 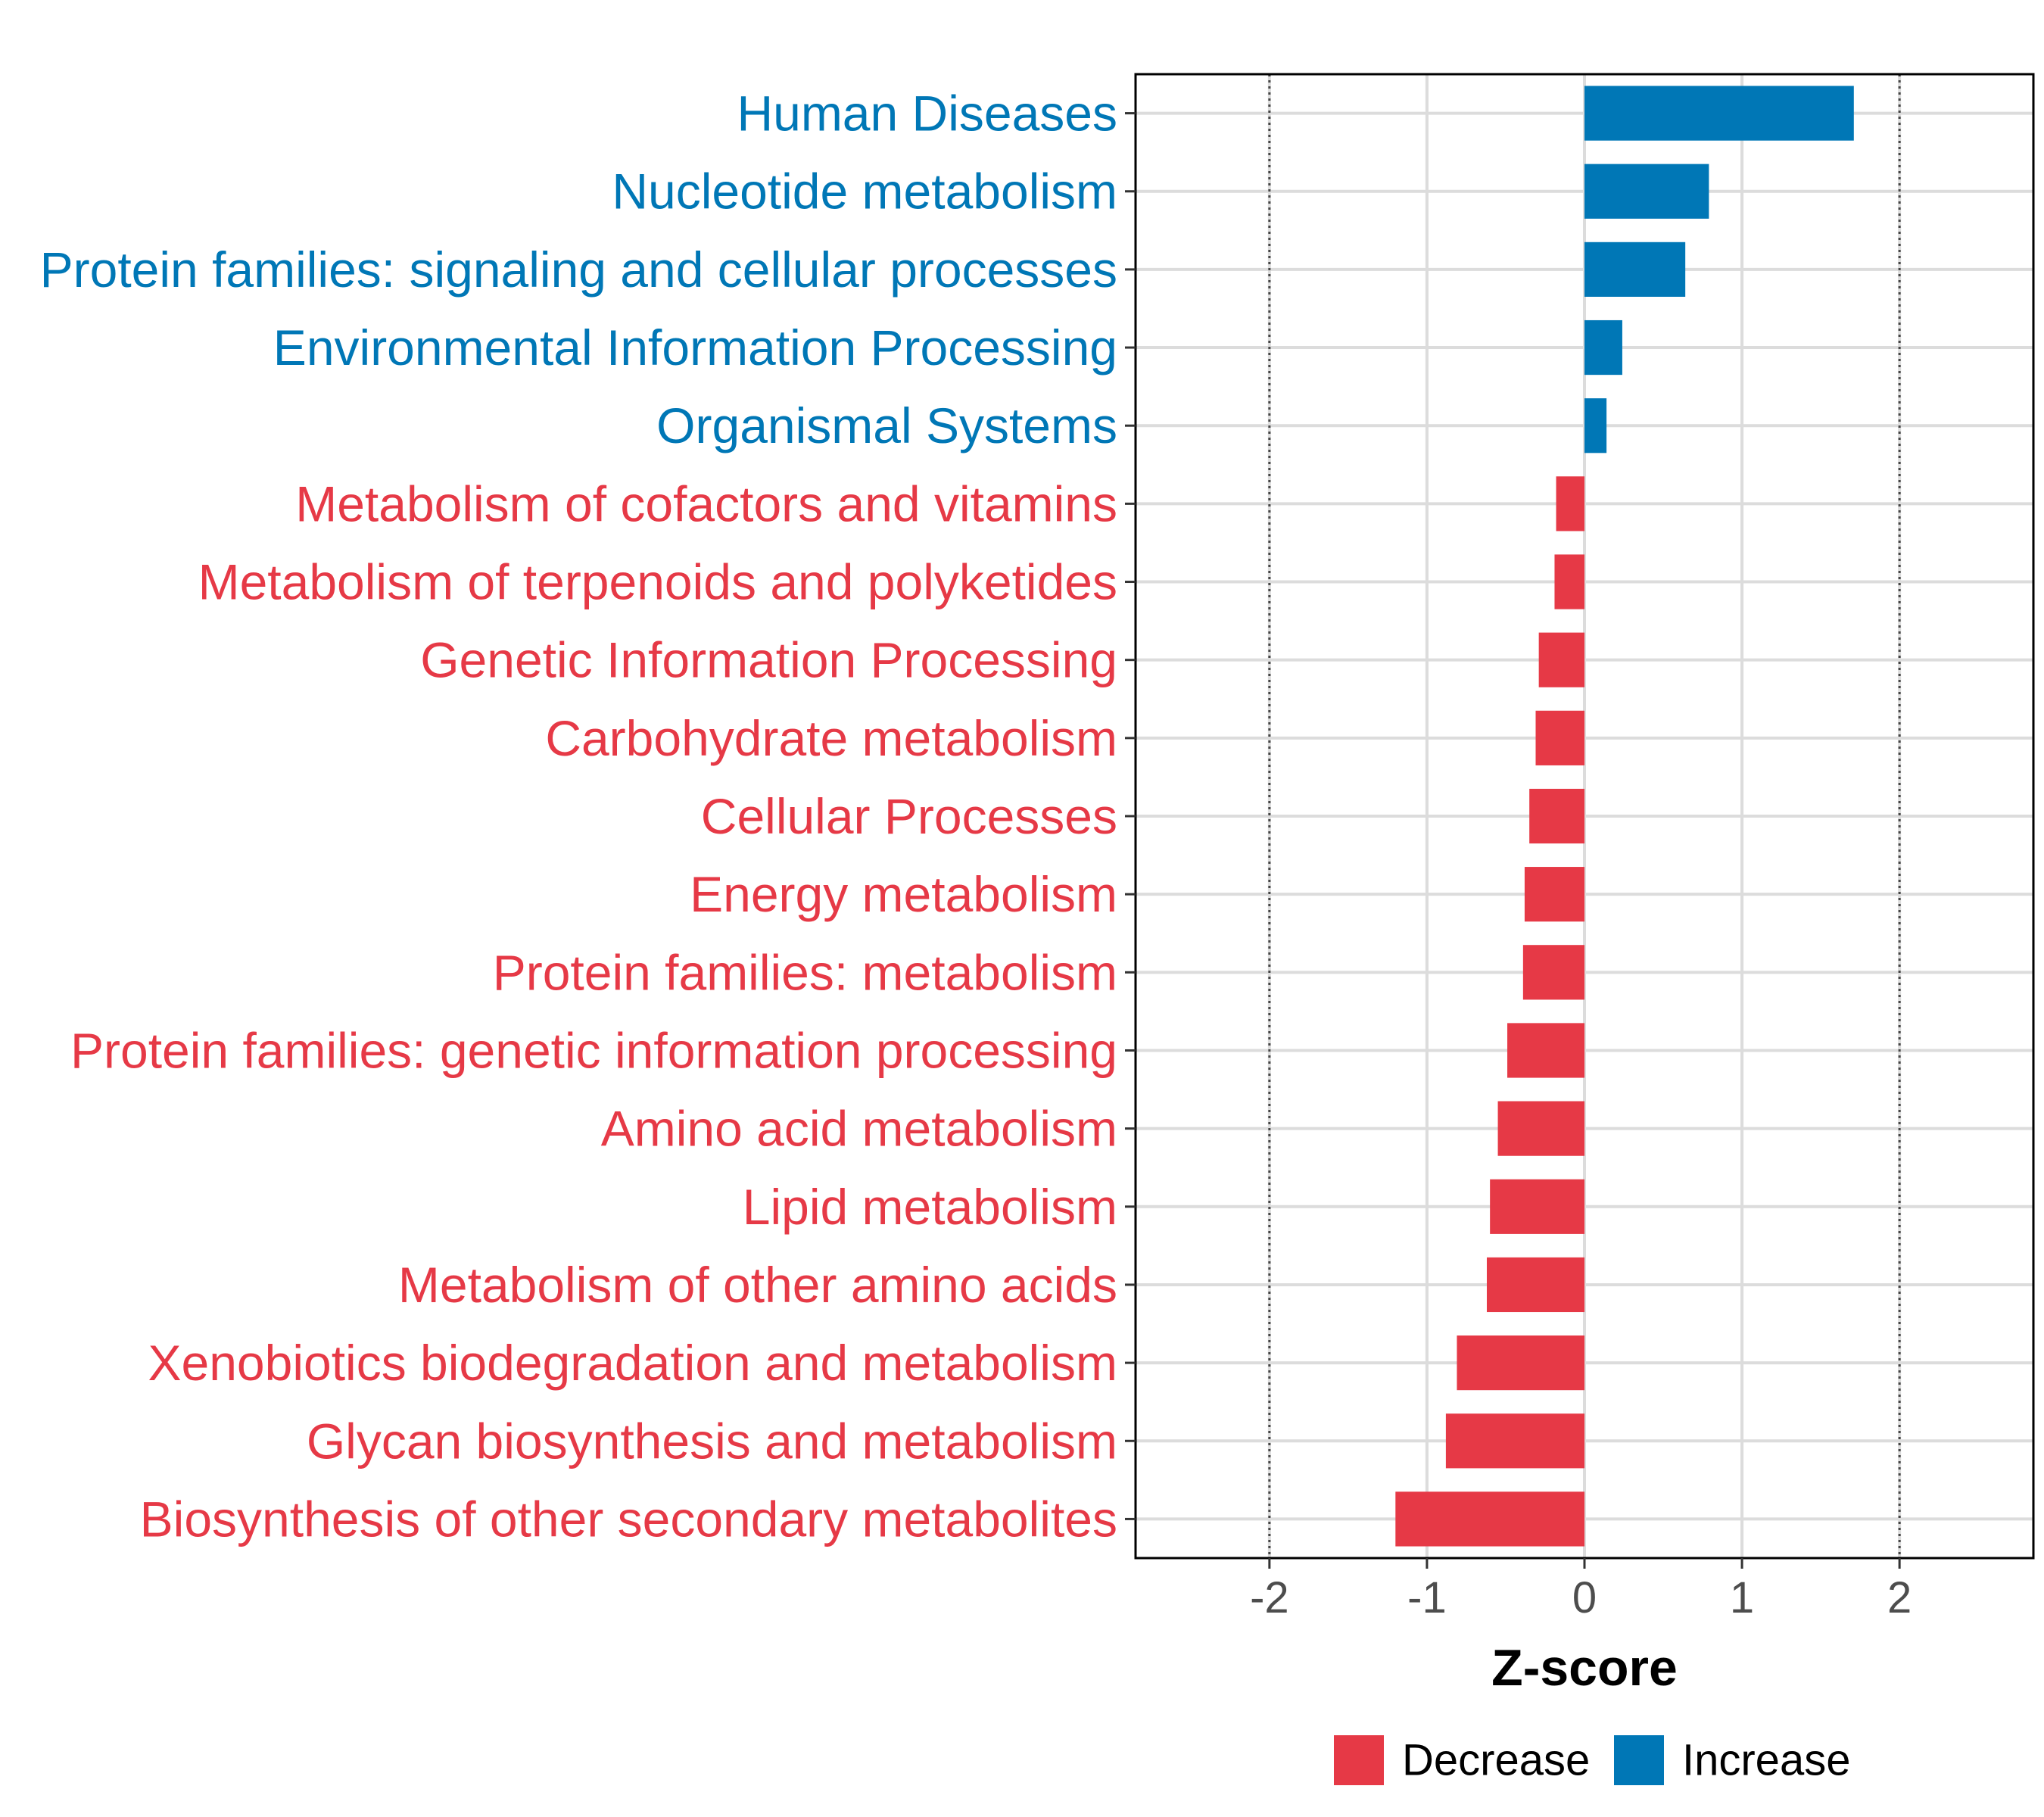 I want to click on category-label: Nucleotide metabolism, so click(x=864, y=192).